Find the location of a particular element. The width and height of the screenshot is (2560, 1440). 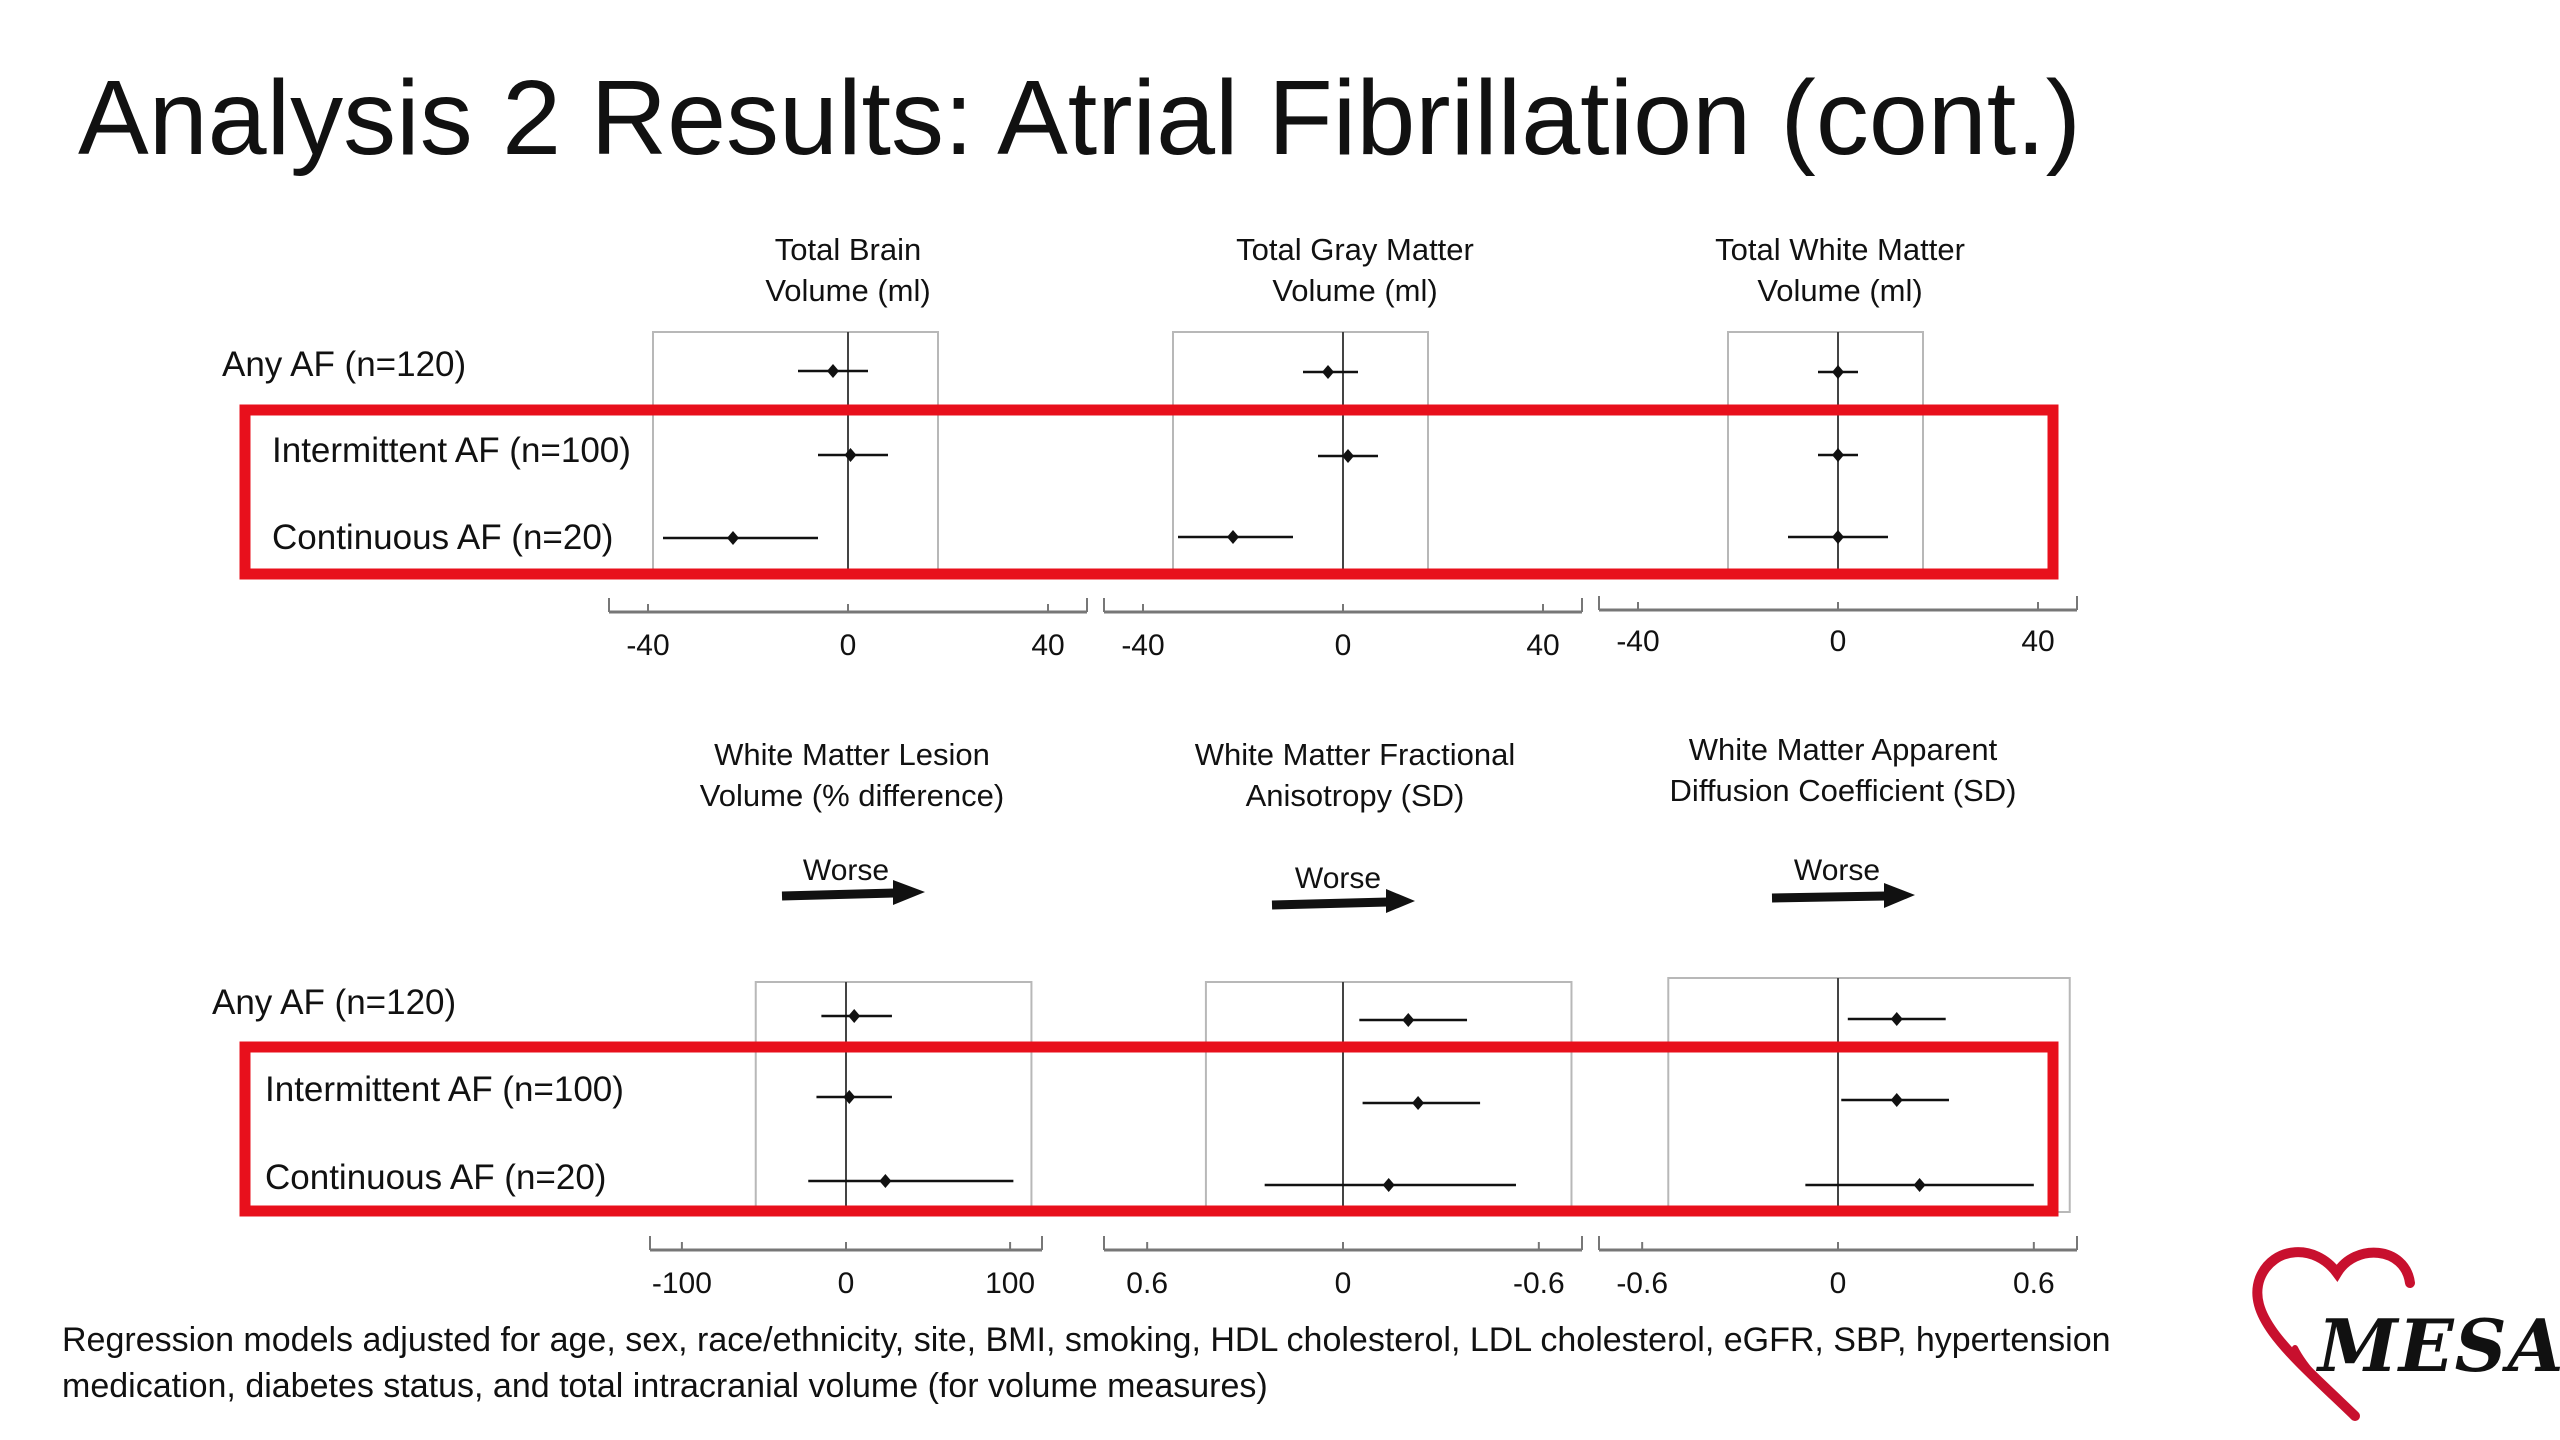

row-label-top-1: Intermittent AF (n=100) is located at coordinates (451, 450).